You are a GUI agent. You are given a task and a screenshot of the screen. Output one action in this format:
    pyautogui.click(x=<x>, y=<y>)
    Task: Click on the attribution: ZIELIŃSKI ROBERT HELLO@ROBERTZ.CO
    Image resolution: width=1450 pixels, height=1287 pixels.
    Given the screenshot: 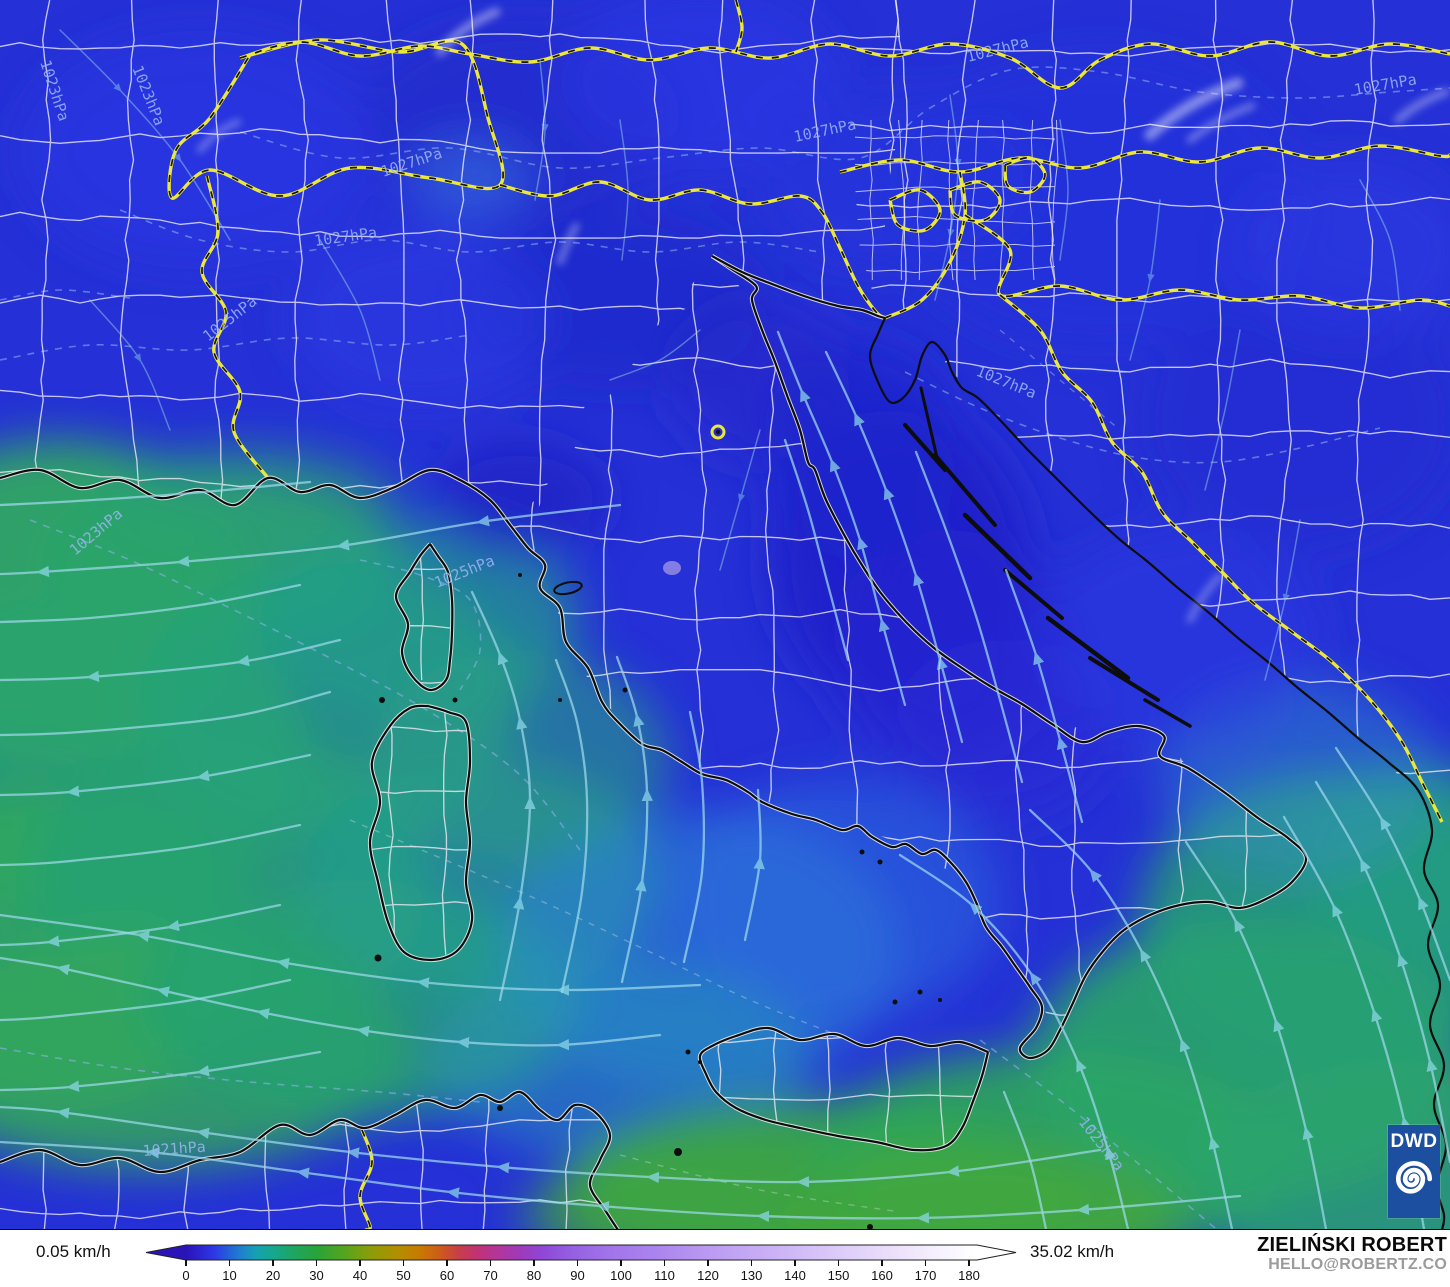 What is the action you would take?
    pyautogui.click(x=1352, y=1254)
    